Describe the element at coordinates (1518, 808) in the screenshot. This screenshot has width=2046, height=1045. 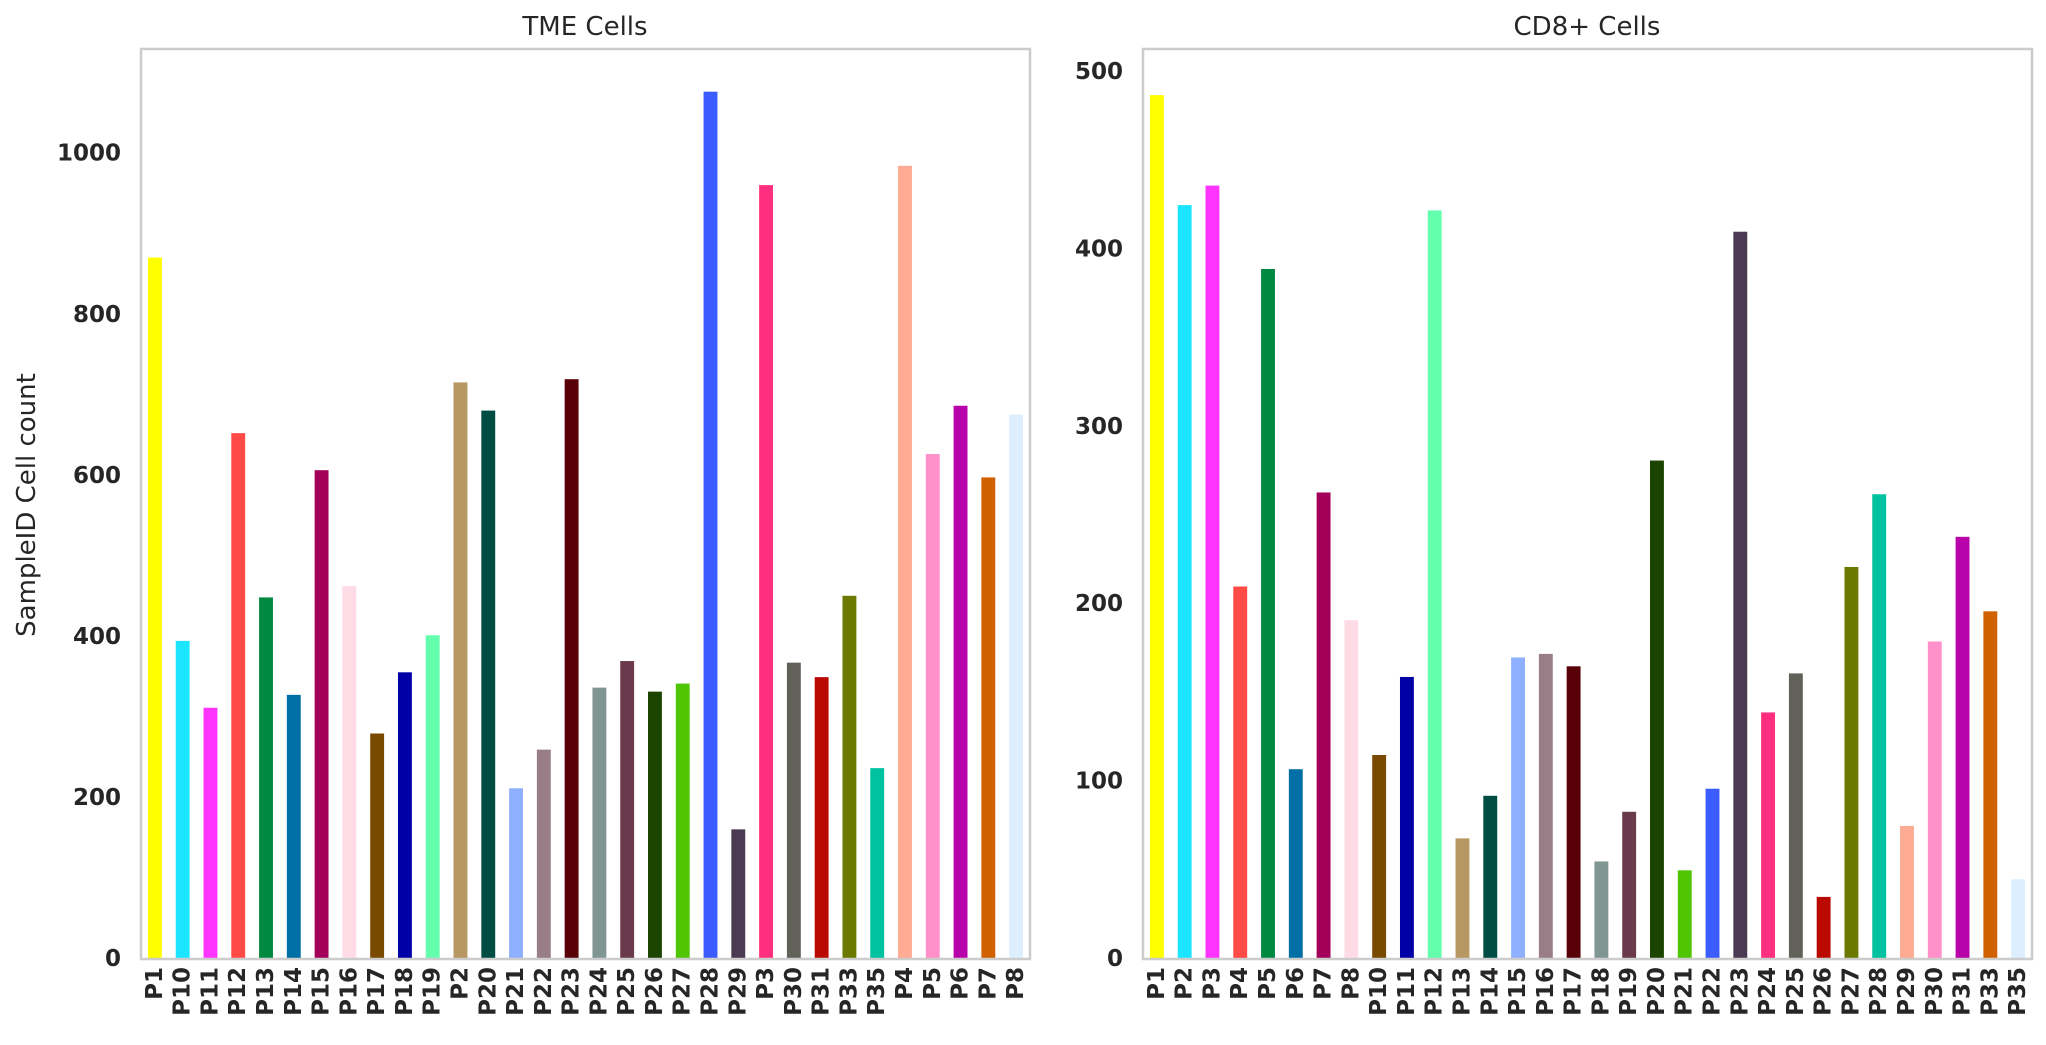
I see `cd8-cells-bar-p15` at that location.